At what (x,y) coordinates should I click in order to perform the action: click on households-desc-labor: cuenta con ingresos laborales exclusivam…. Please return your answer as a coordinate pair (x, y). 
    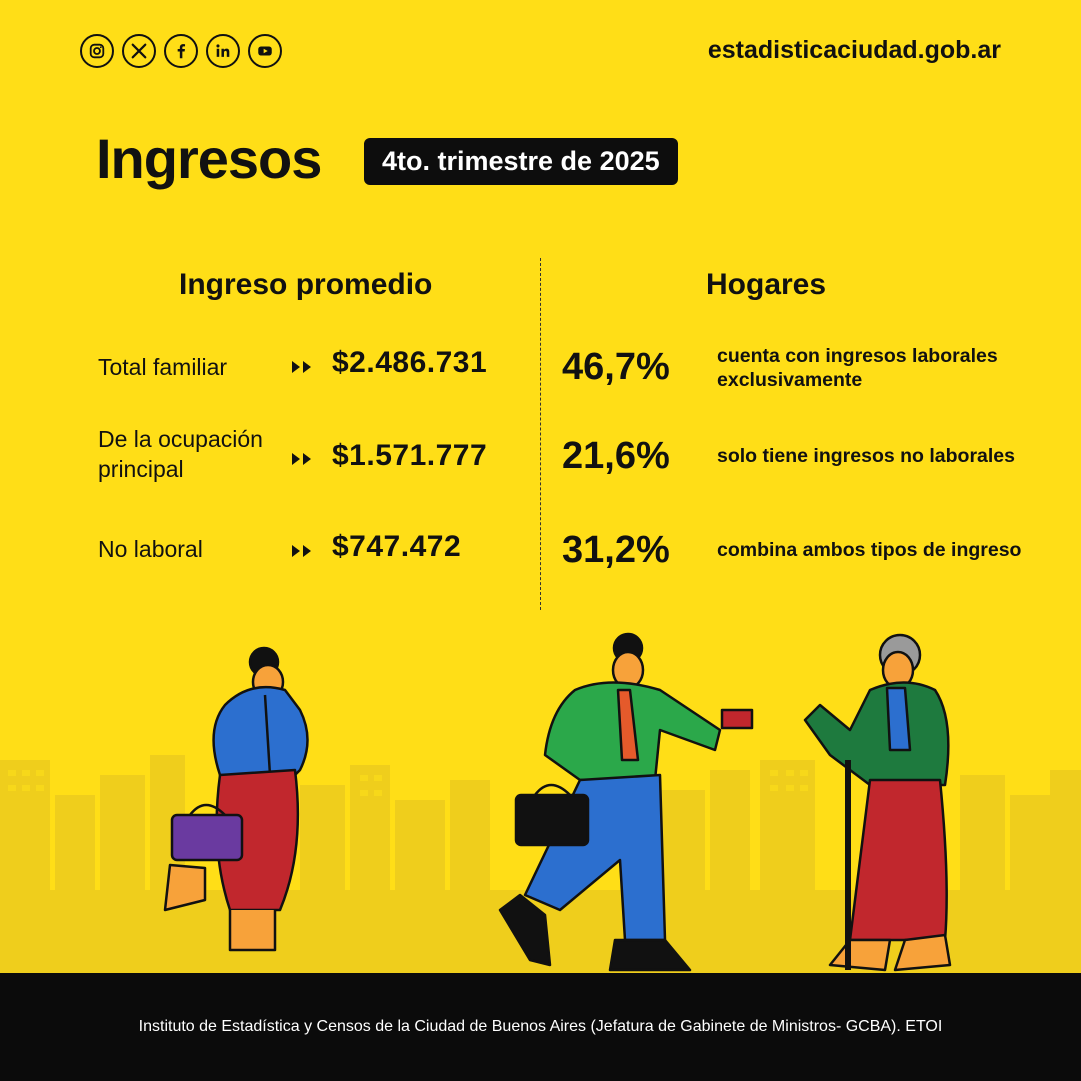
    Looking at the image, I should click on (857, 368).